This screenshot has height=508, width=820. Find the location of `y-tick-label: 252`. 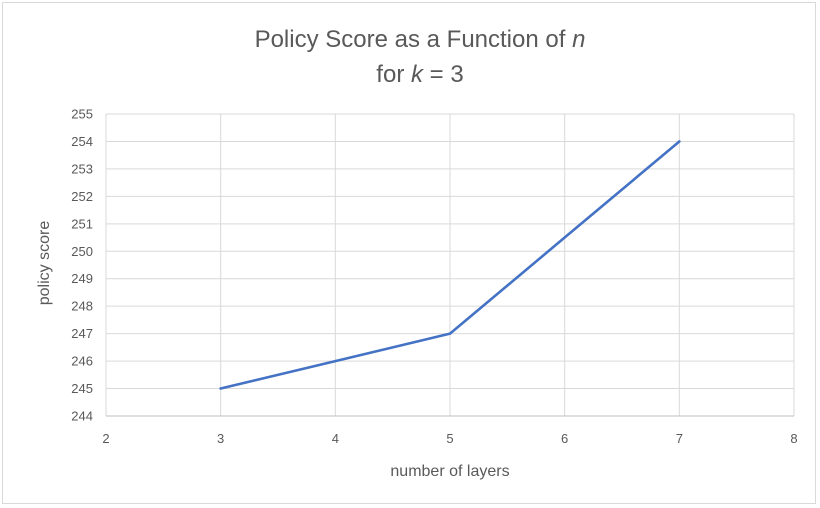

y-tick-label: 252 is located at coordinates (82, 196).